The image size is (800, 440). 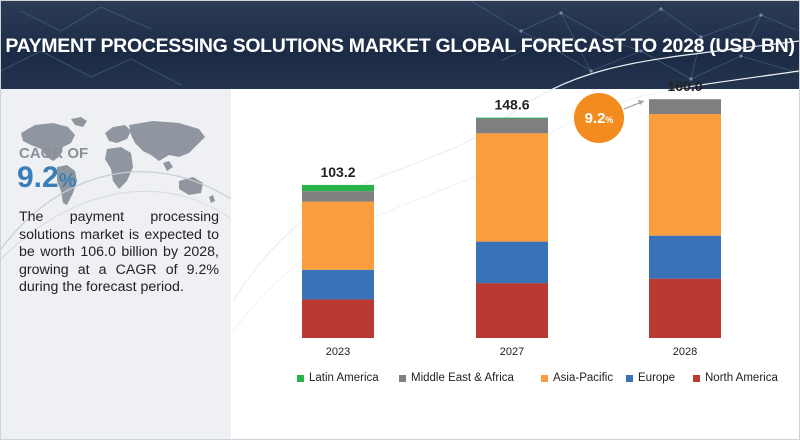 I want to click on bar-segment-latin-america-2027, so click(x=512, y=118).